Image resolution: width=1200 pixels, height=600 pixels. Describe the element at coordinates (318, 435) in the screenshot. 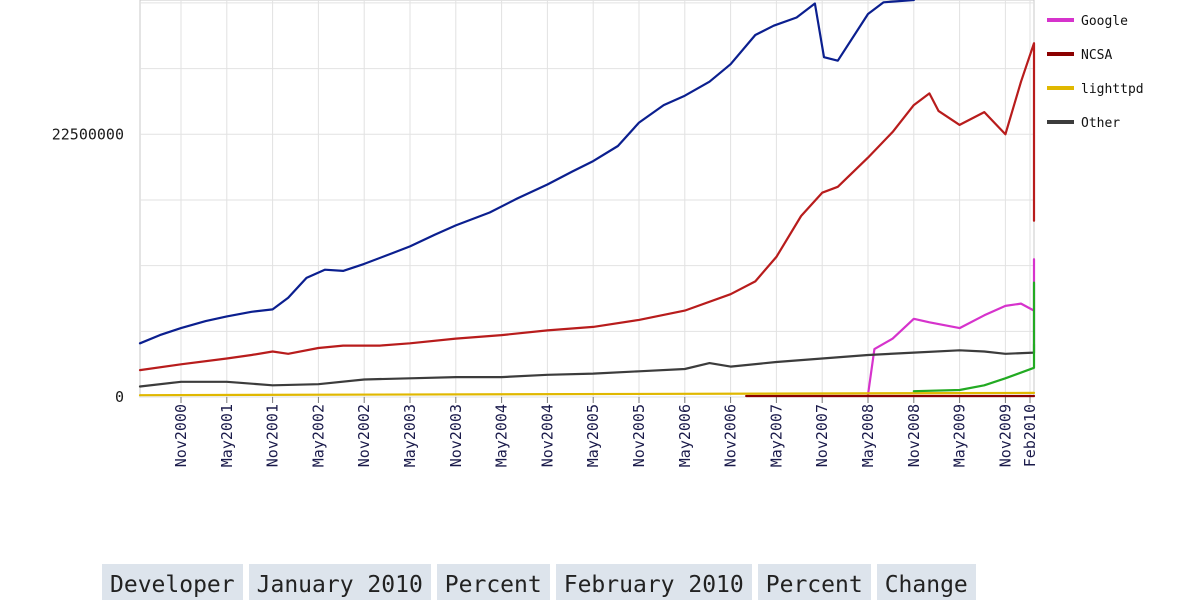

I see `x-tick-label: May2002` at that location.